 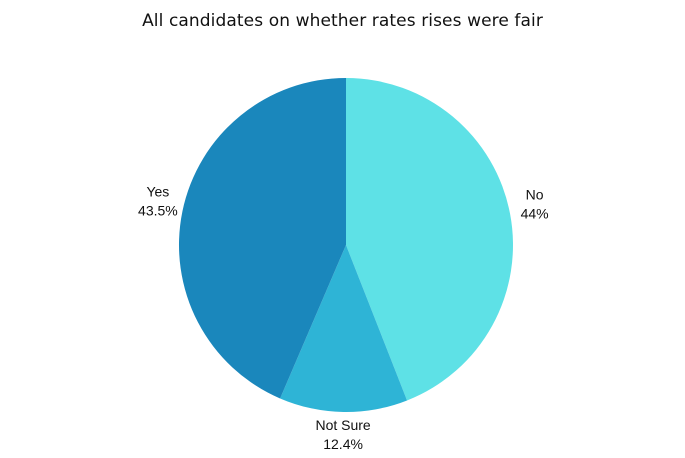 I want to click on slice-label-name: No, so click(x=535, y=194).